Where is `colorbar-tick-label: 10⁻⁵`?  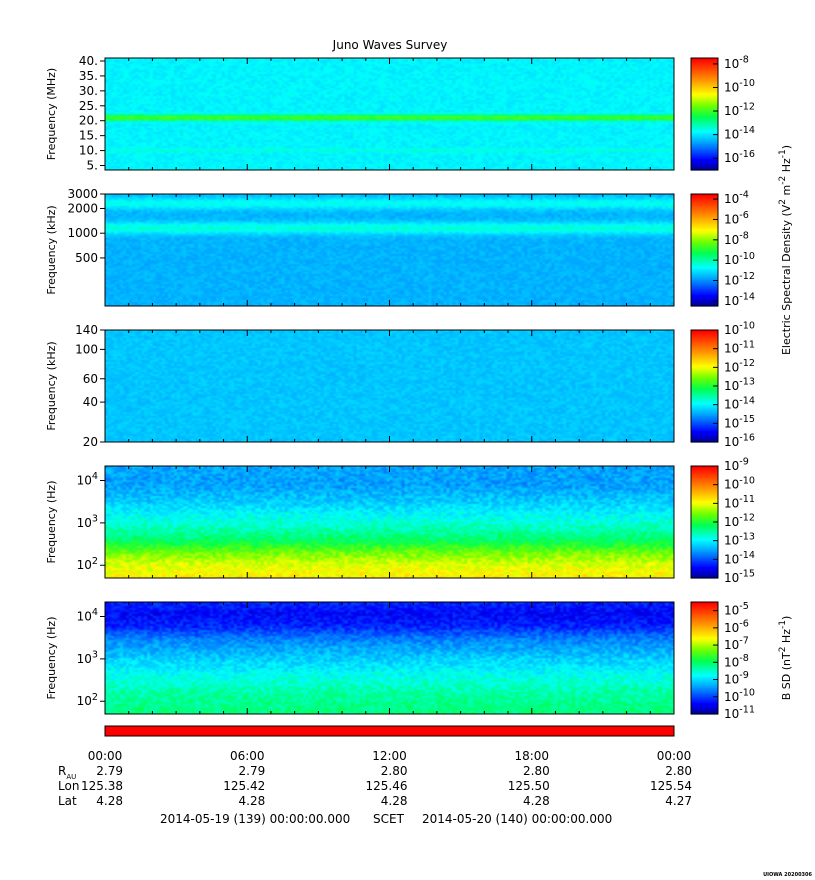
colorbar-tick-label: 10⁻⁵ is located at coordinates (736, 609).